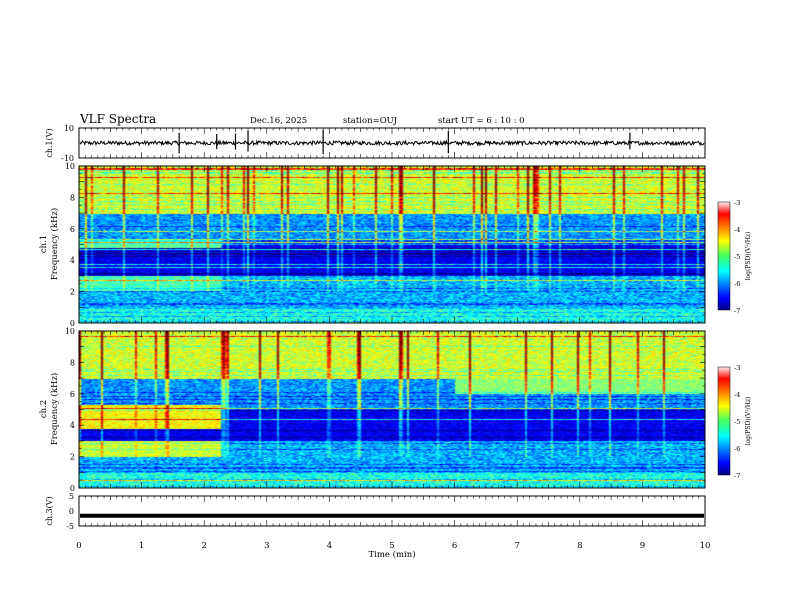 This screenshot has width=792, height=612. I want to click on ch2-colorbar-tick-m3: -3, so click(737, 368).